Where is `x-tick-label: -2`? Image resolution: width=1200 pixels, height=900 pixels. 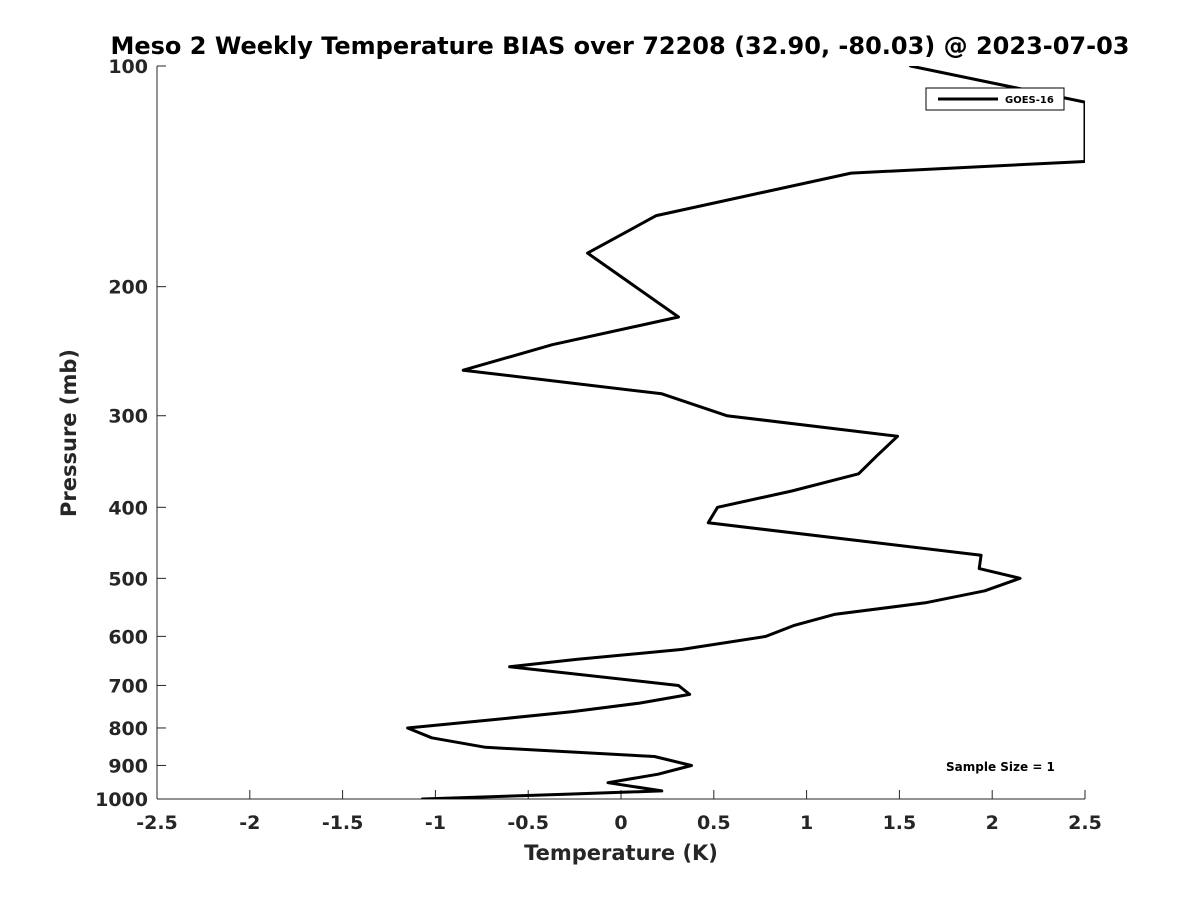 x-tick-label: -2 is located at coordinates (249, 823).